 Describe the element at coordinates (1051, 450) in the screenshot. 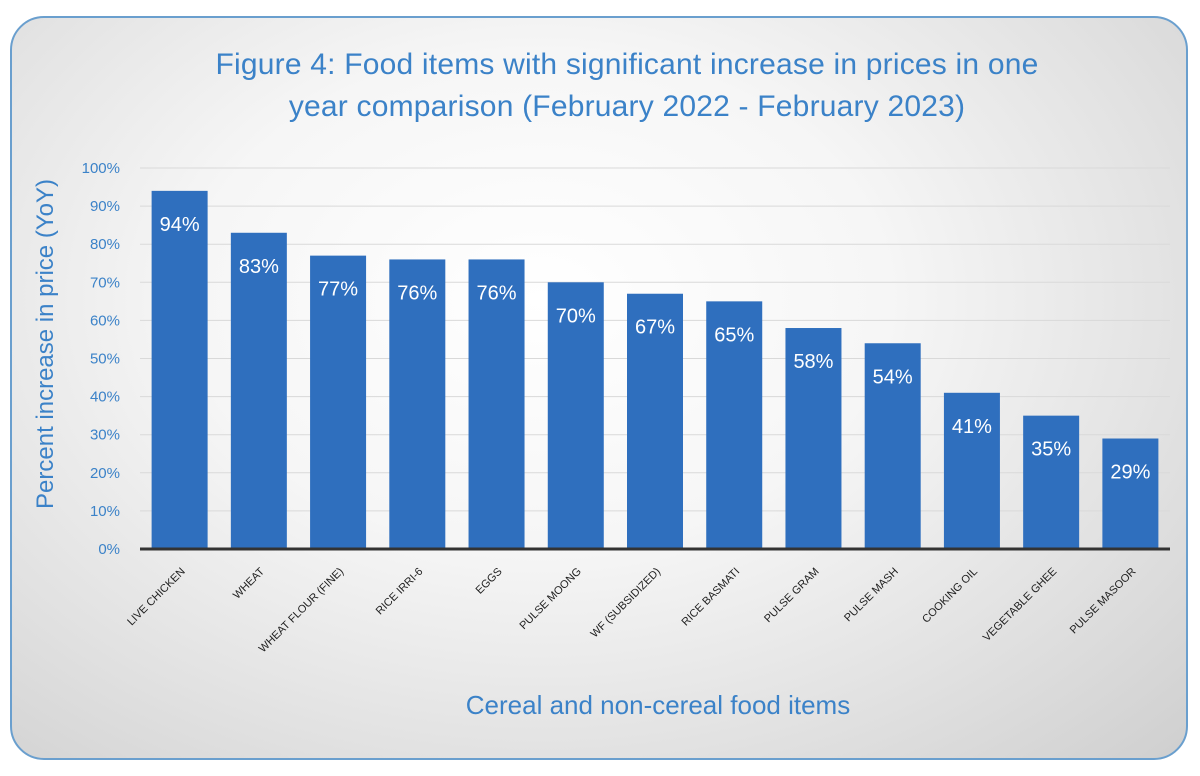

I see `data-label: 35%` at that location.